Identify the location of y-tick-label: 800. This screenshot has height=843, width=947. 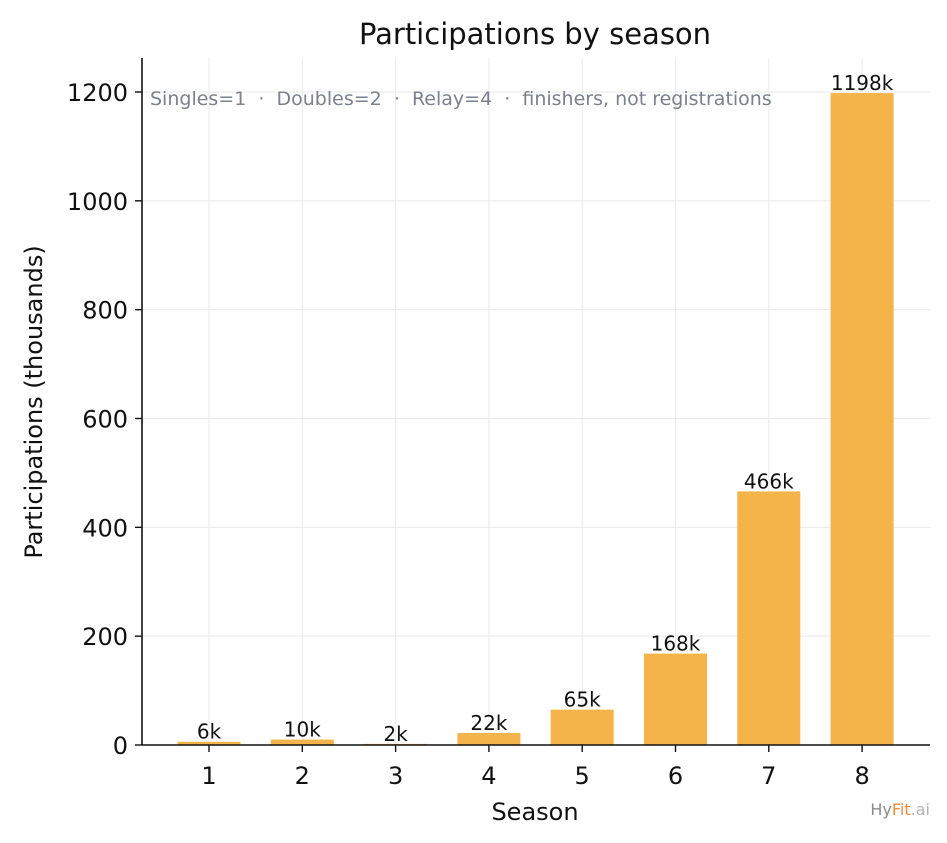
(105, 311).